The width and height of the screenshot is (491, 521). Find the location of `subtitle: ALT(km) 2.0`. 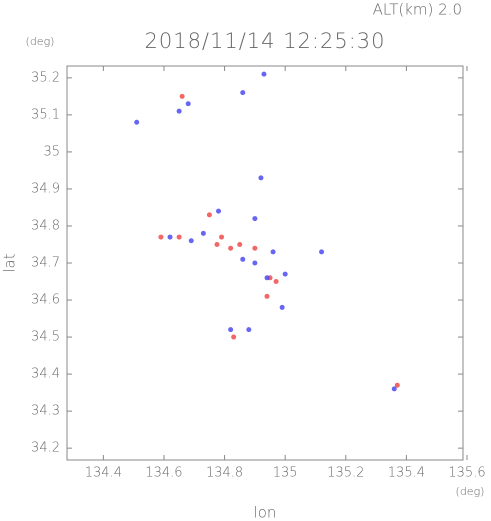

subtitle: ALT(km) 2.0 is located at coordinates (417, 10).